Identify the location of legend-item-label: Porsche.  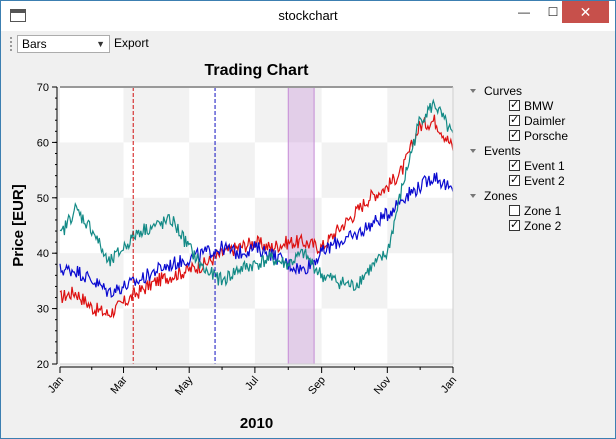
(546, 135).